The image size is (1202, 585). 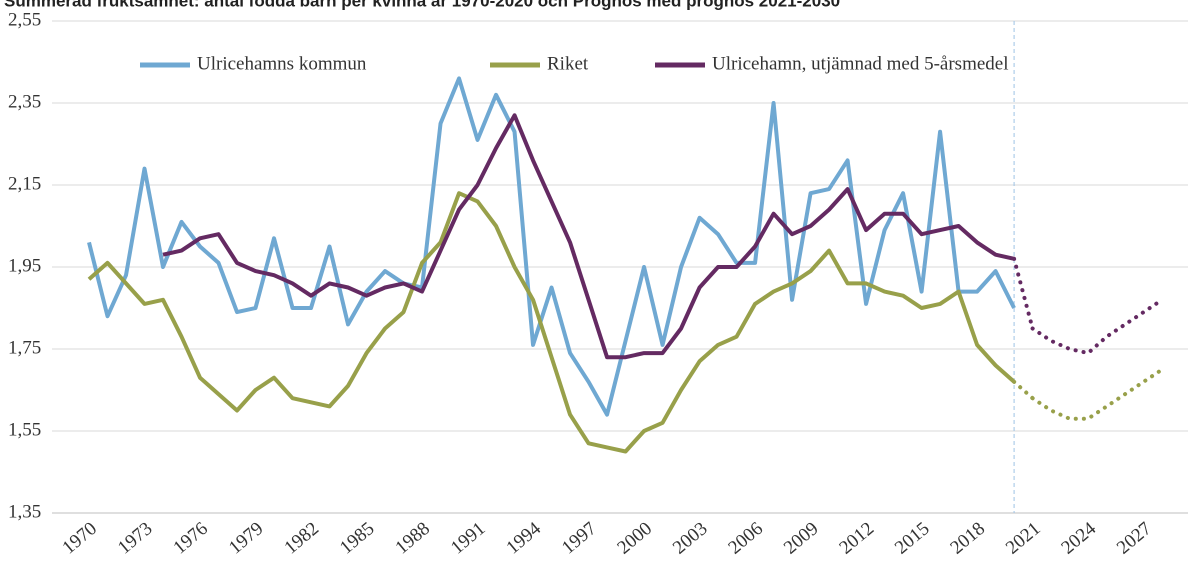 What do you see at coordinates (24, 347) in the screenshot?
I see `y-tick-label: 1,75` at bounding box center [24, 347].